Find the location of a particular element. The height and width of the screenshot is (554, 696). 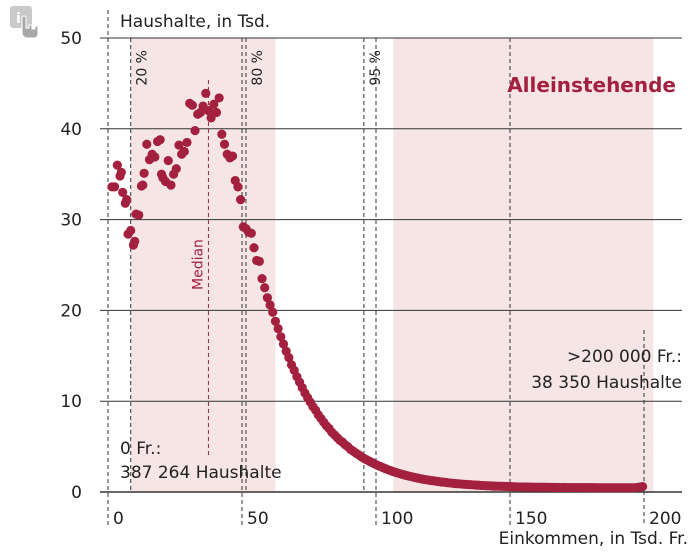

over-200k-annotation-line1: >200 000 Fr.: is located at coordinates (624, 357).